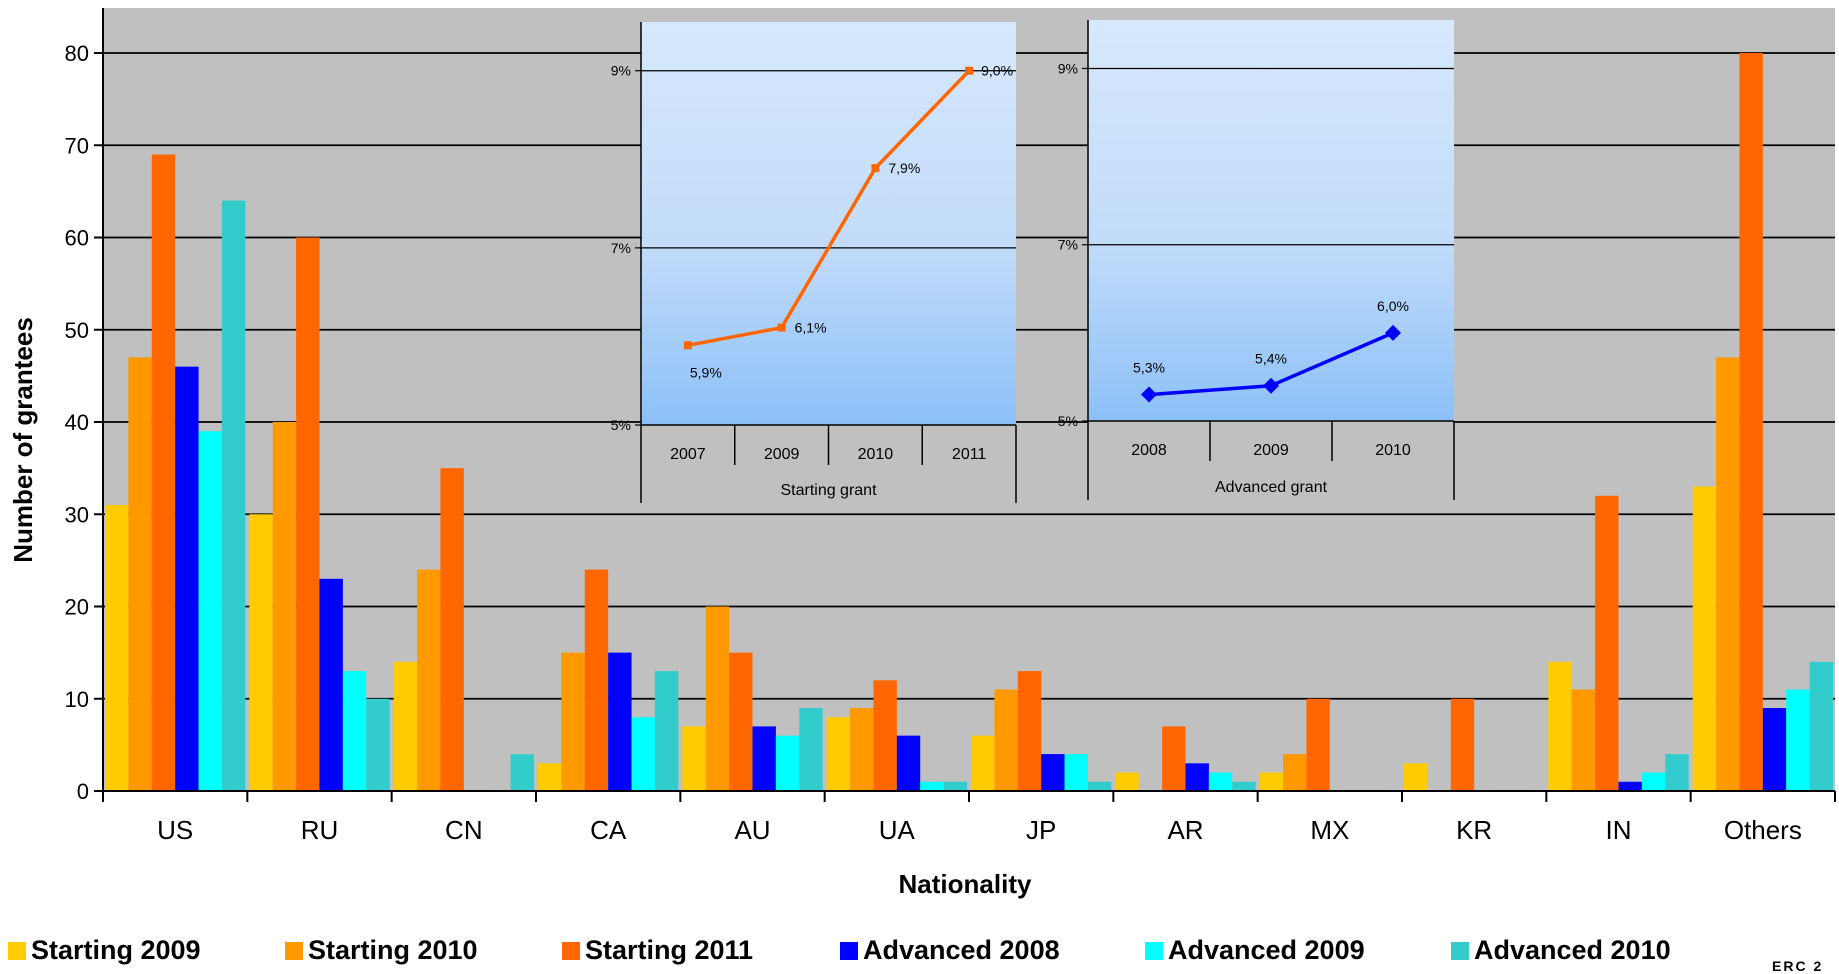 The width and height of the screenshot is (1839, 974). I want to click on inset-axis-title: Advanced grant, so click(1271, 487).